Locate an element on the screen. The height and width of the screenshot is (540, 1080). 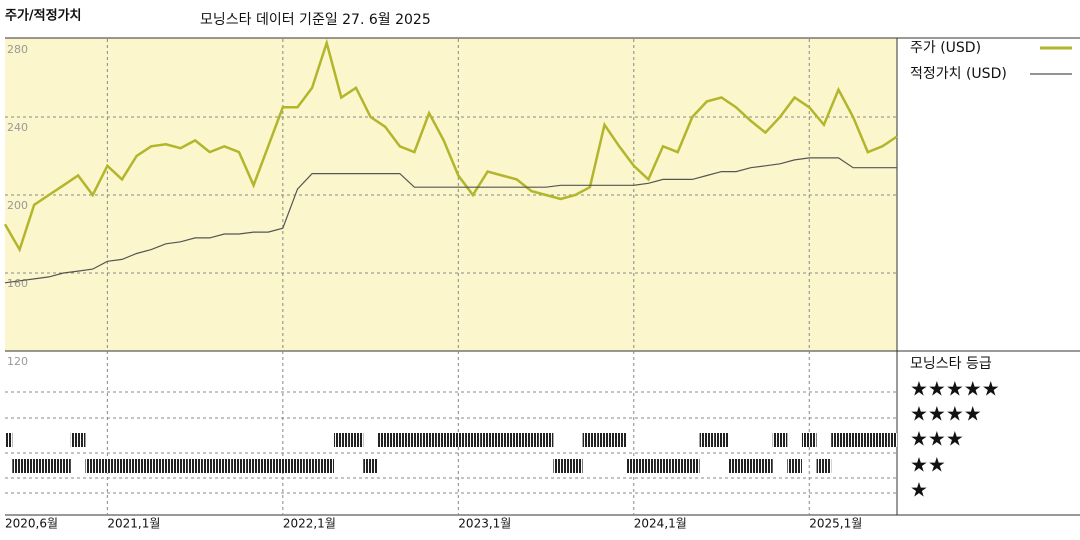
legend-label: 주가 (USD) is located at coordinates (945, 48).